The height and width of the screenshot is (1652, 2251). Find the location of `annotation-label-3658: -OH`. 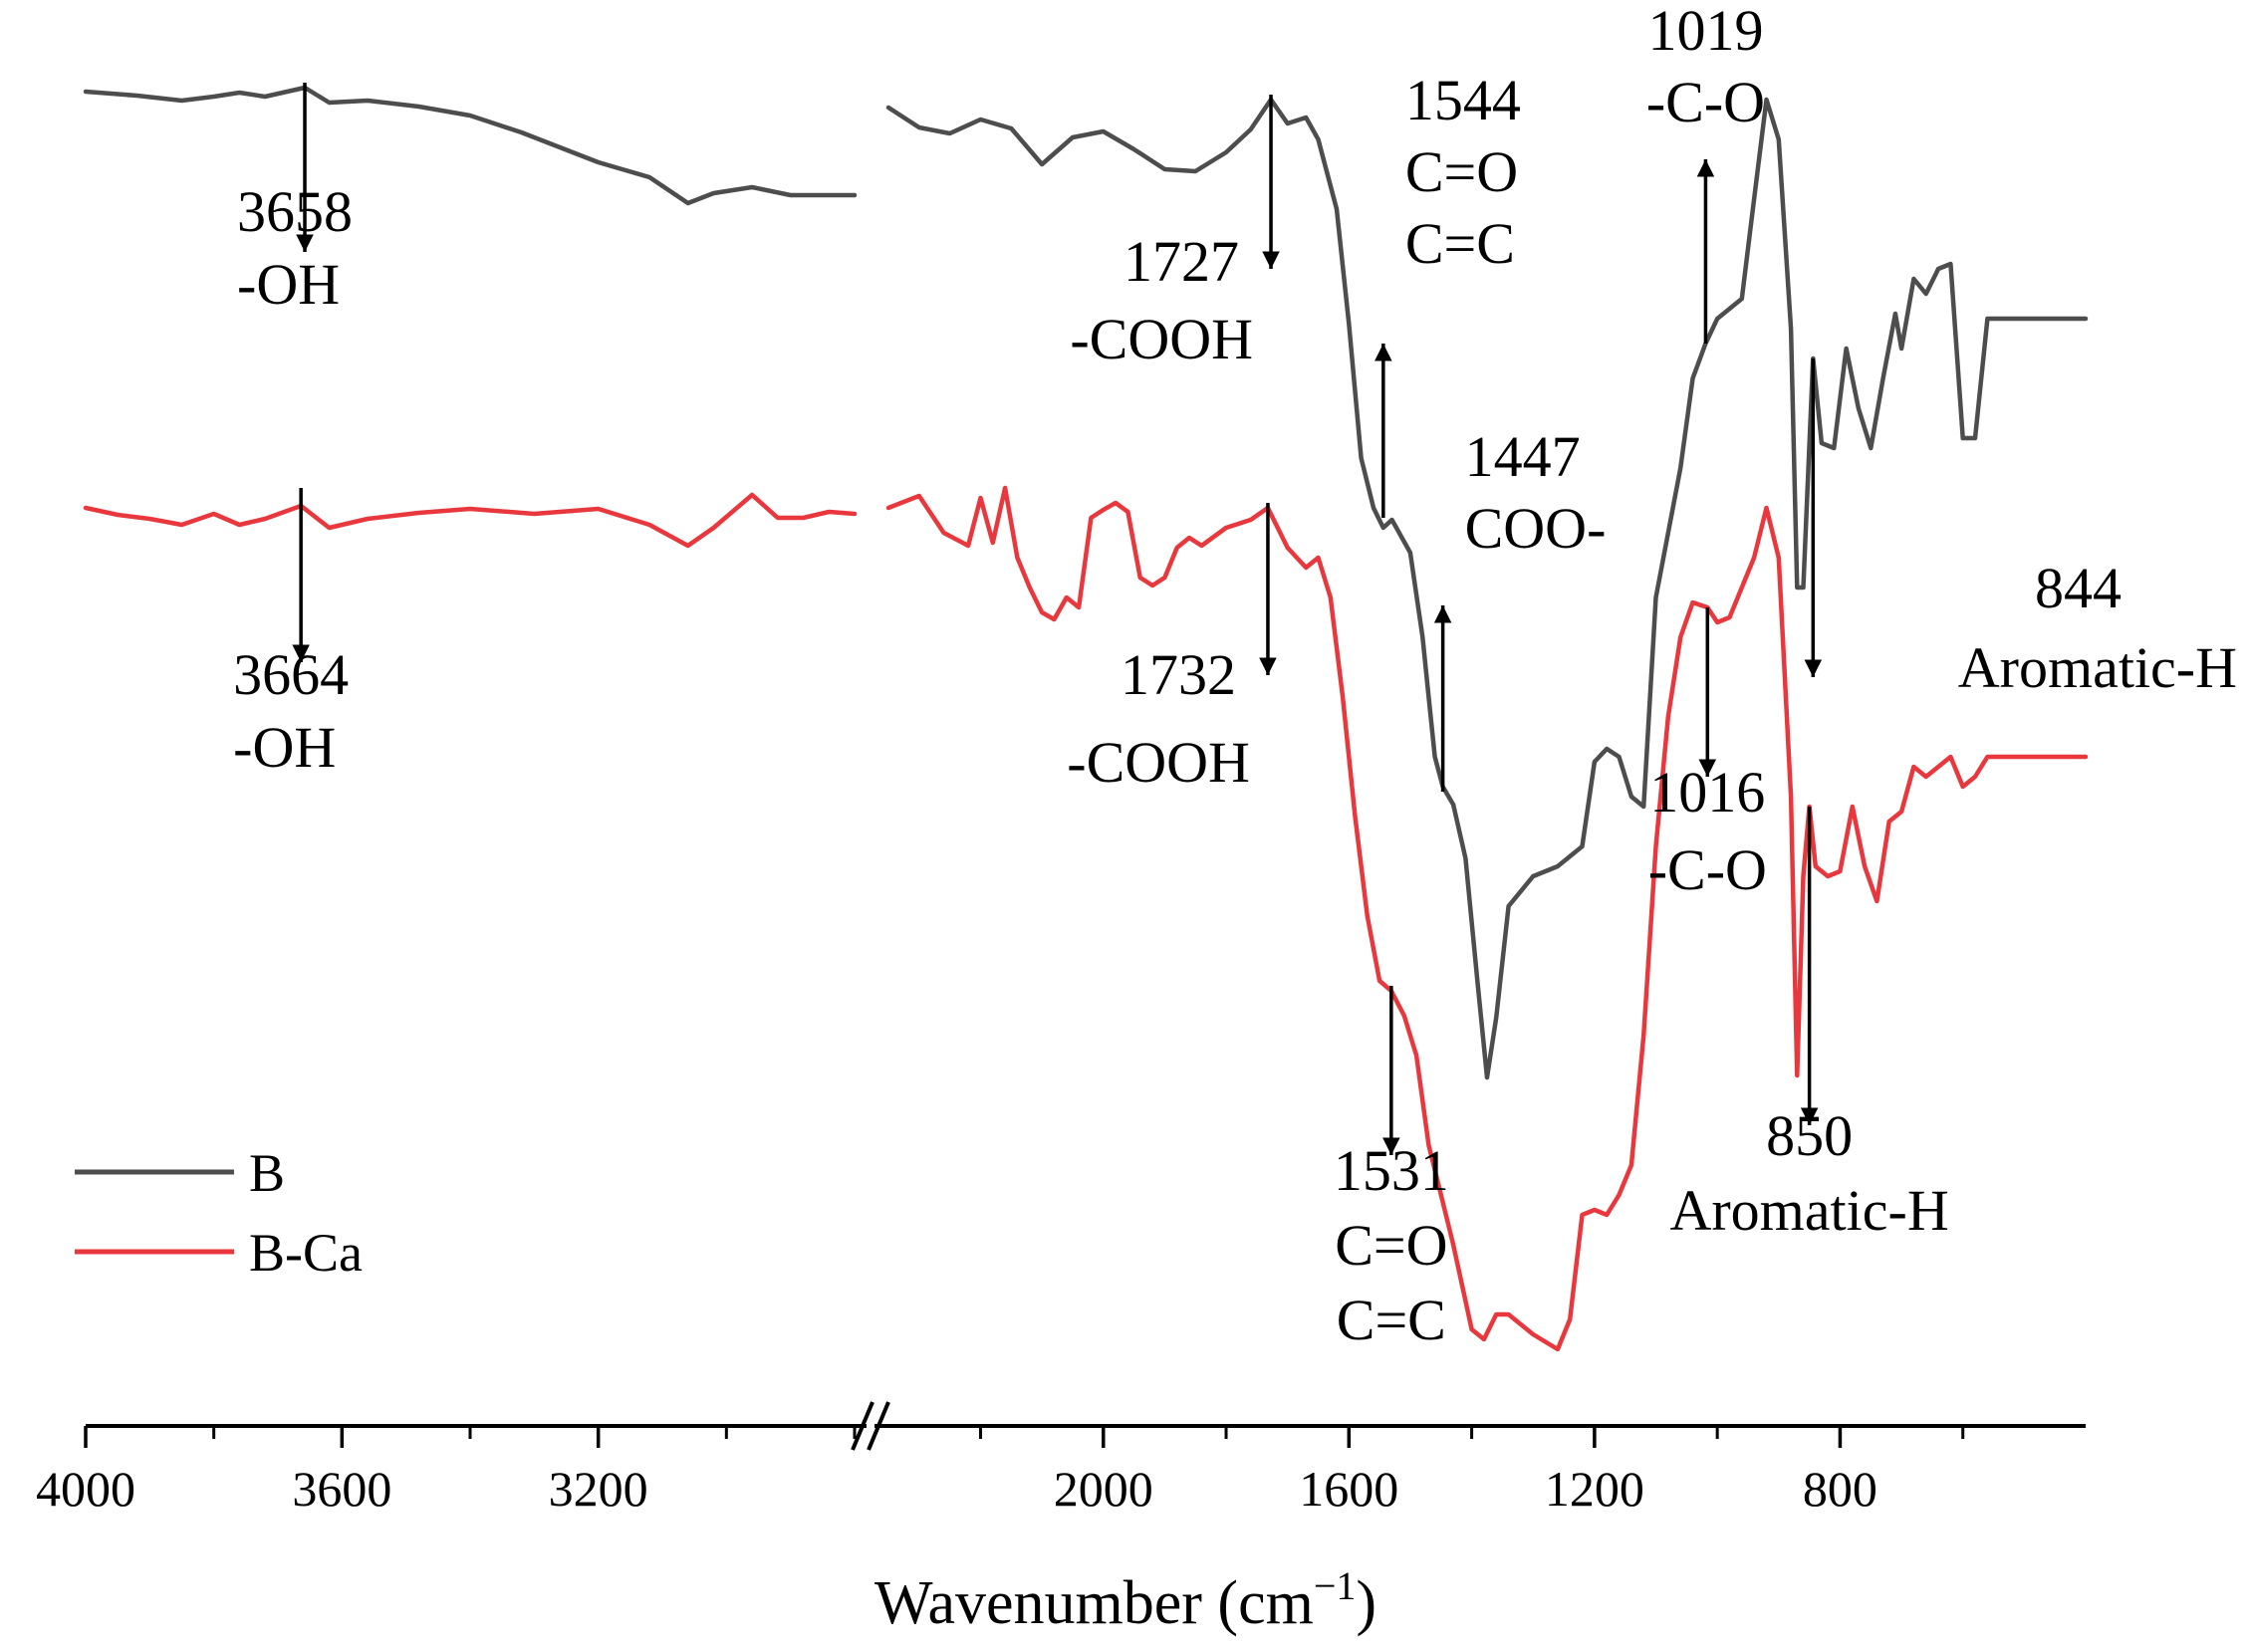

annotation-label-3658: -OH is located at coordinates (288, 284).